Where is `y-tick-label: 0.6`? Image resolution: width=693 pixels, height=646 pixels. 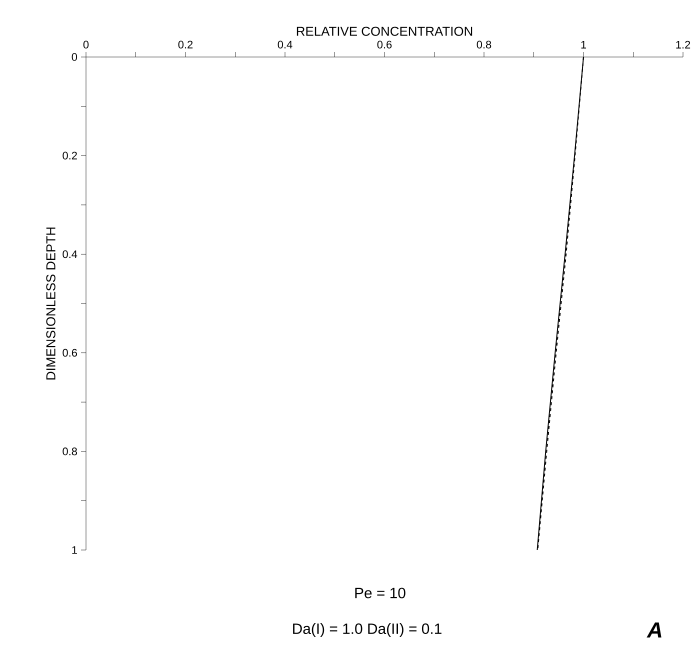 y-tick-label: 0.6 is located at coordinates (69, 352).